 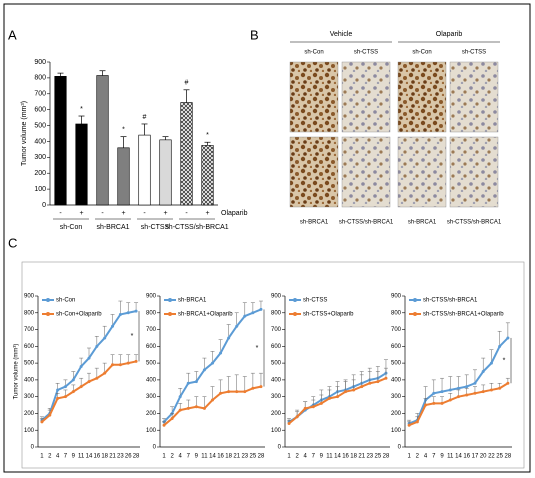 What do you see at coordinates (463, 315) in the screenshot?
I see `legend-label: sh-CTSS/sh-BRCA1+Olaparib` at bounding box center [463, 315].